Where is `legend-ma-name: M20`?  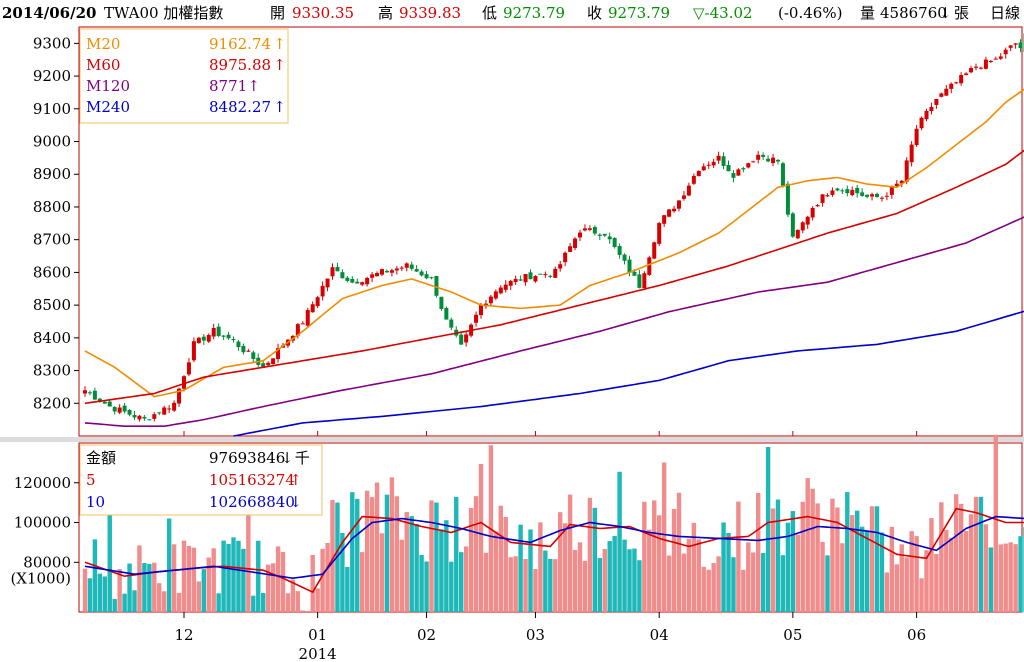 legend-ma-name: M20 is located at coordinates (103, 44).